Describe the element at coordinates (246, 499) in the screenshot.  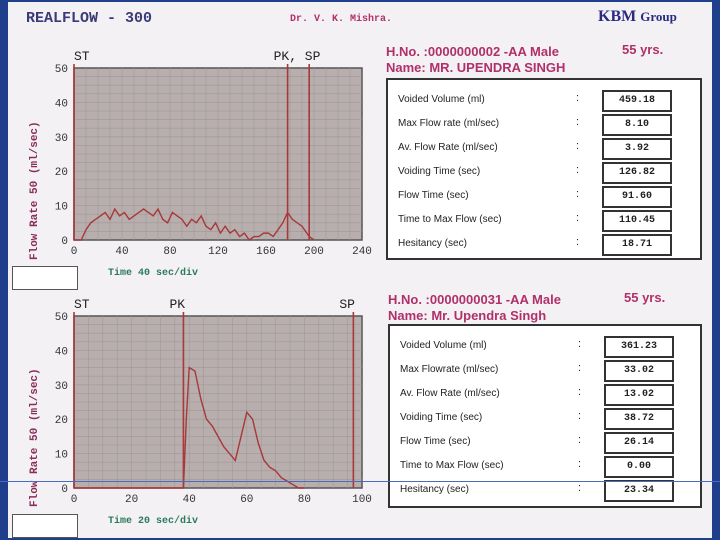
I see `x-tick-label: 60` at that location.